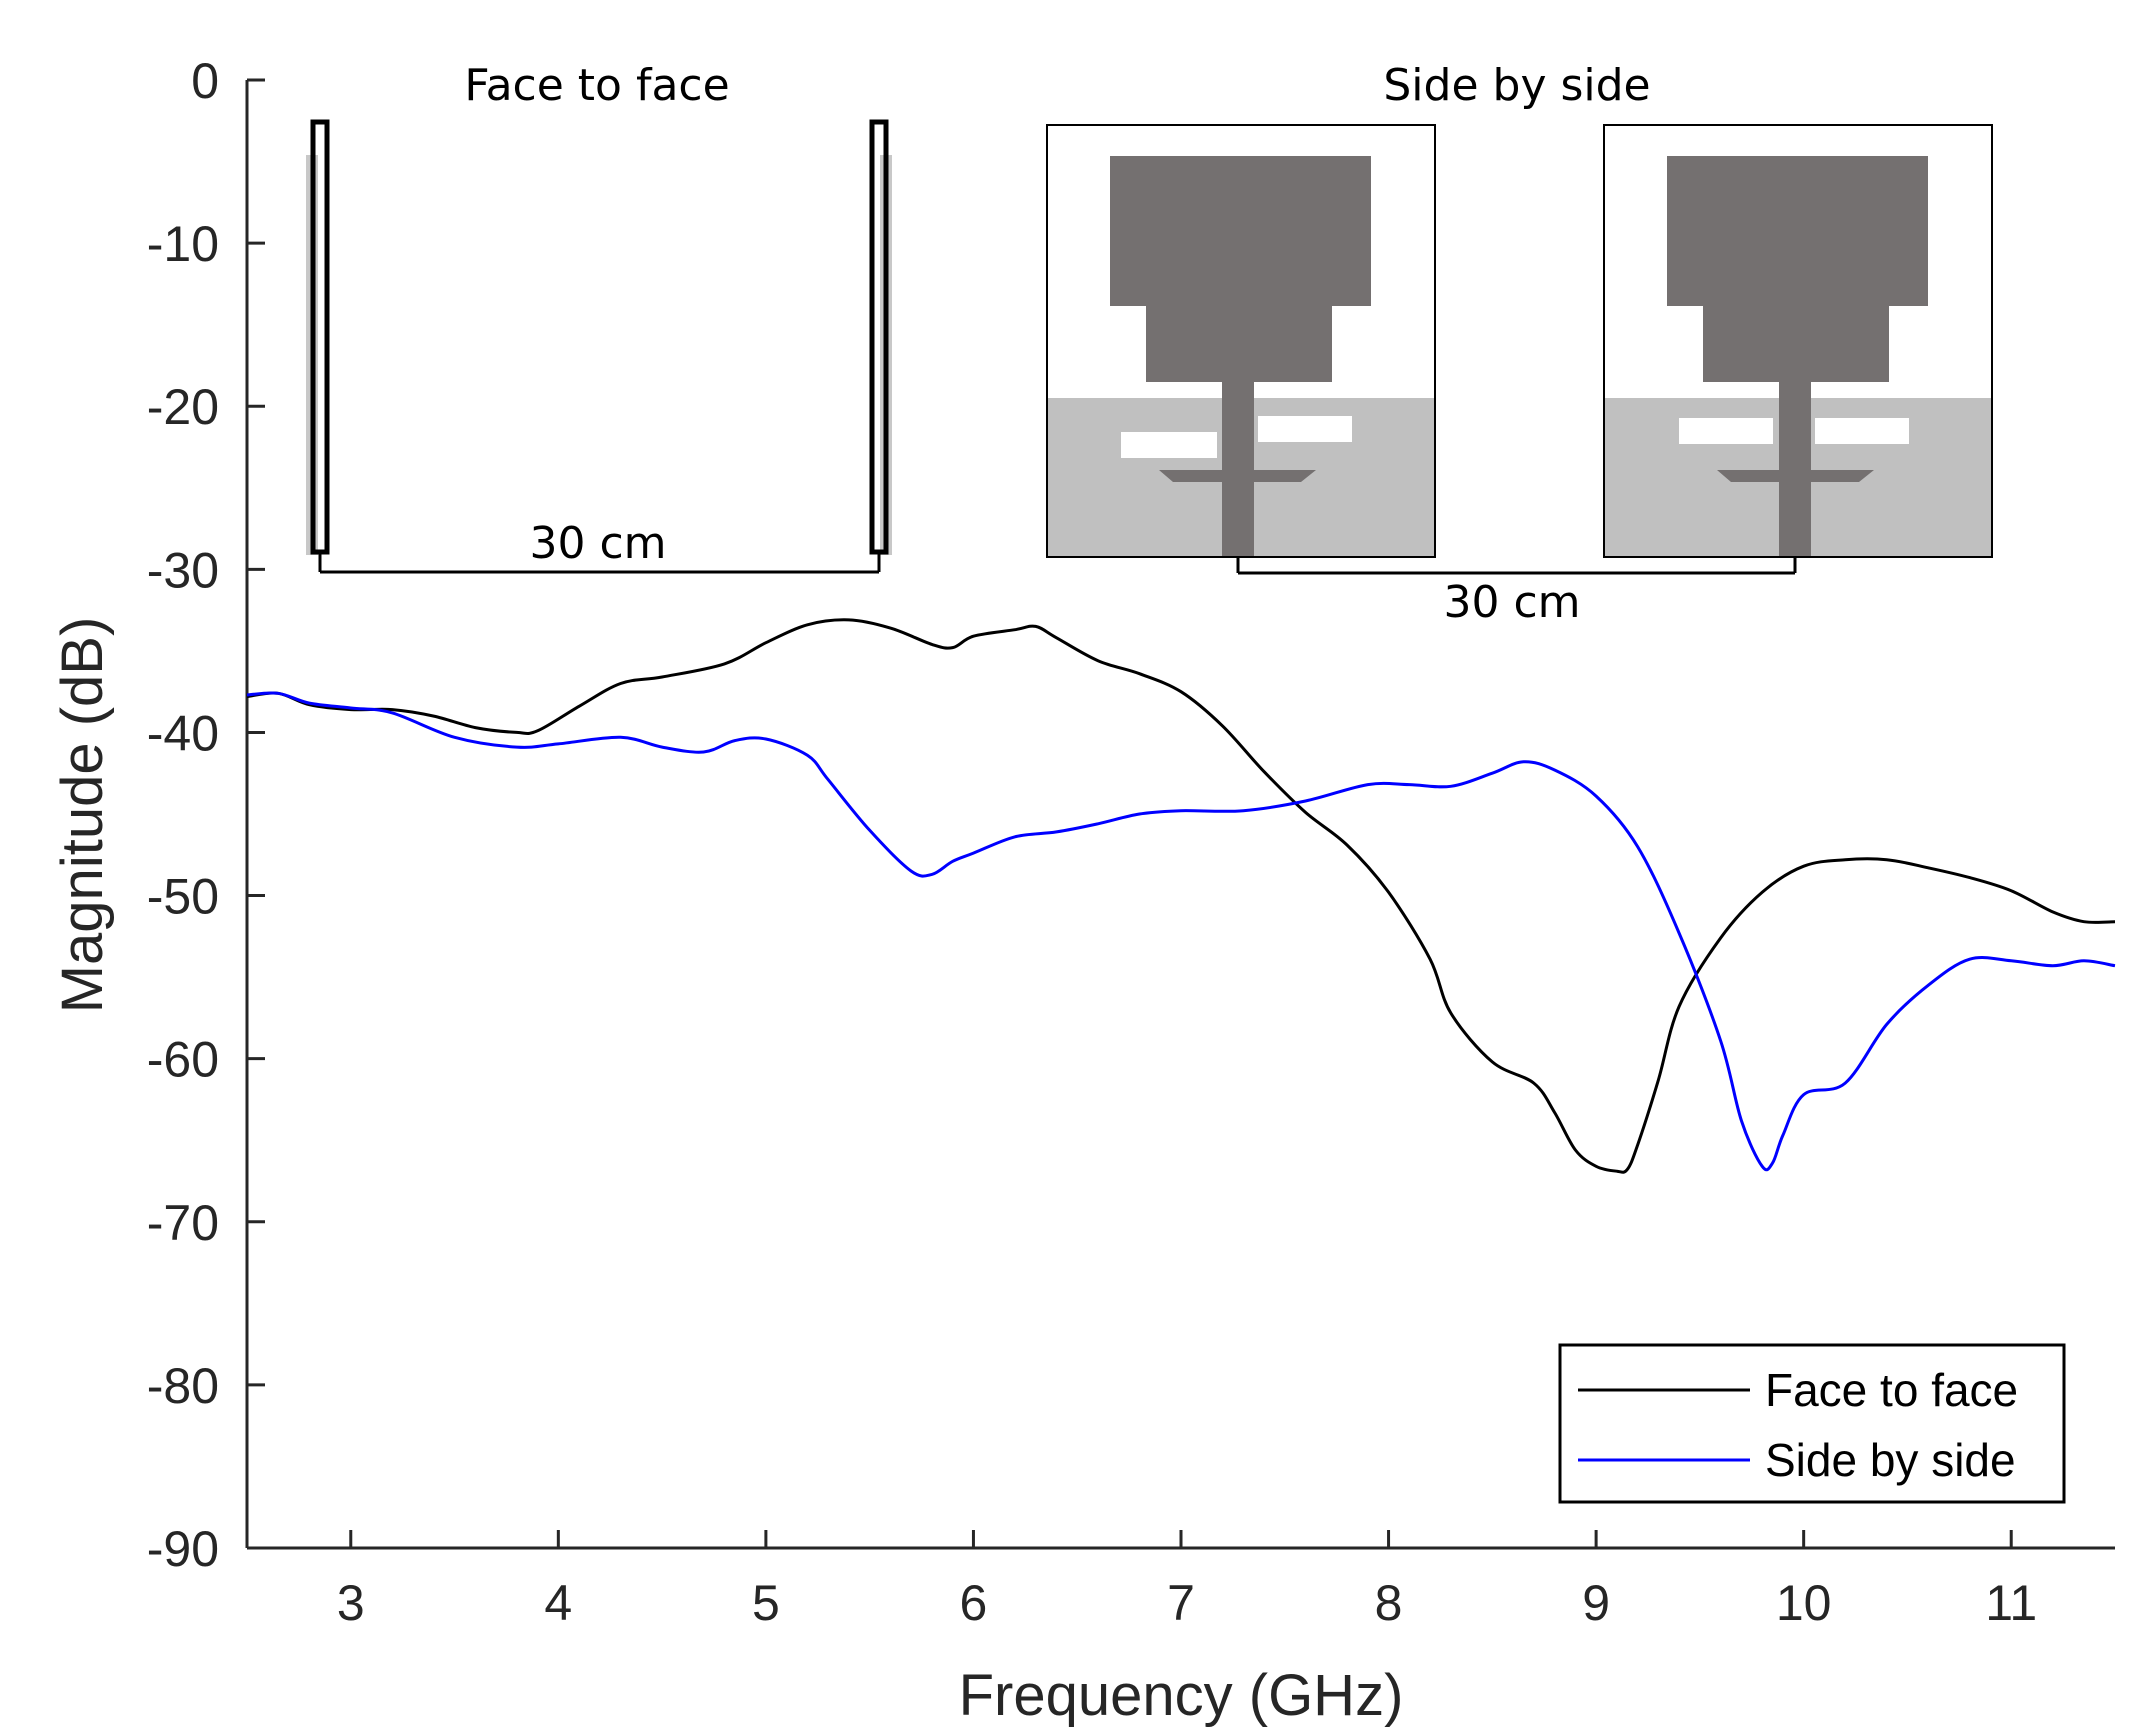 The width and height of the screenshot is (2155, 1735). What do you see at coordinates (183, 1223) in the screenshot?
I see `y-tick-label: -70` at bounding box center [183, 1223].